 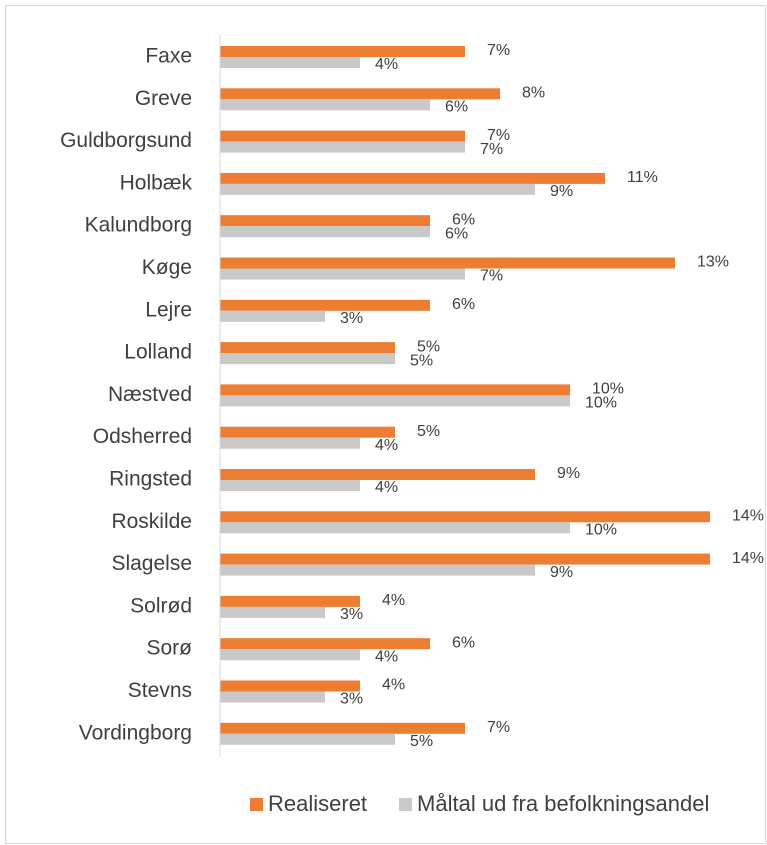 I want to click on category-label: Næstved, so click(x=150, y=394).